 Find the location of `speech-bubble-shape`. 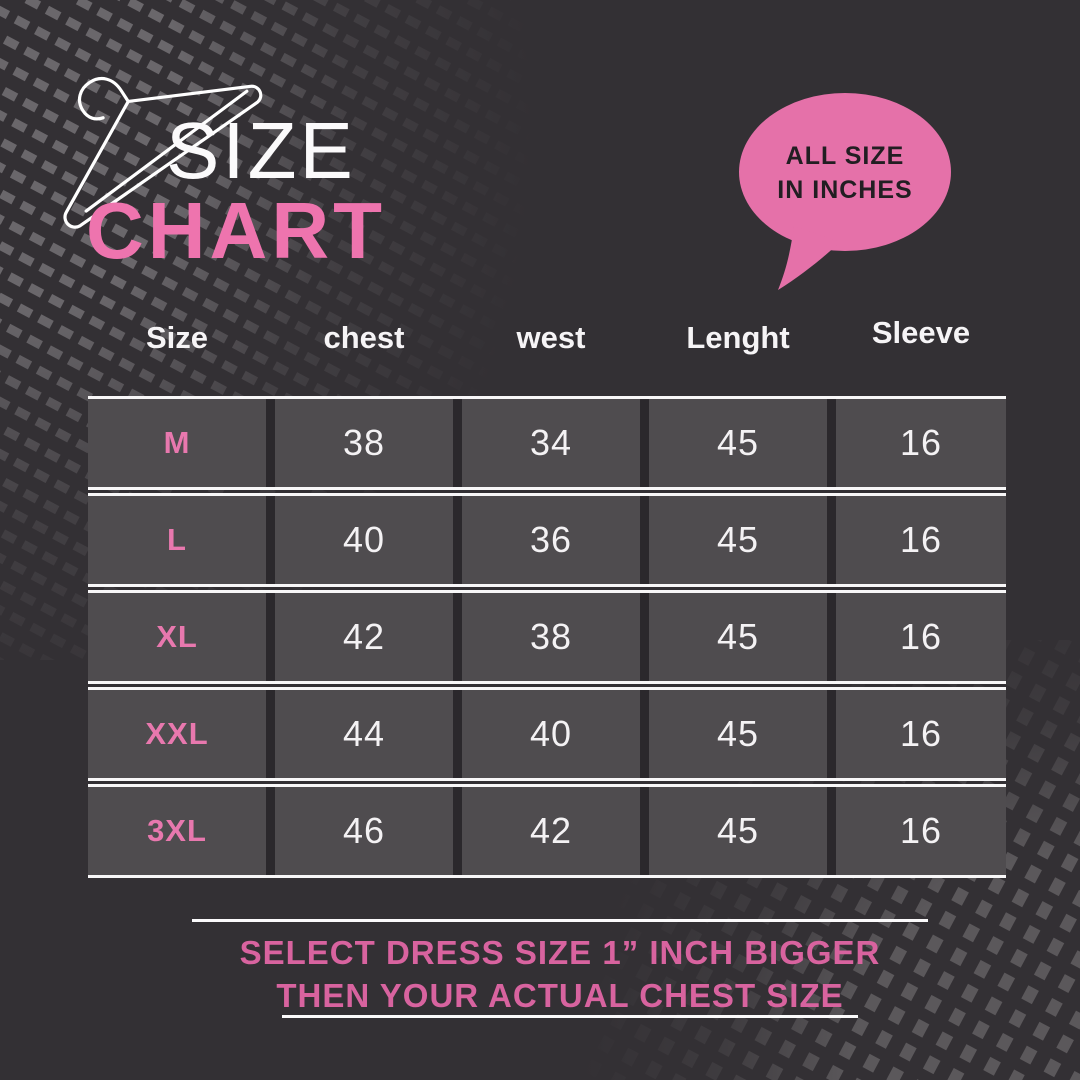

speech-bubble-shape is located at coordinates (845, 191).